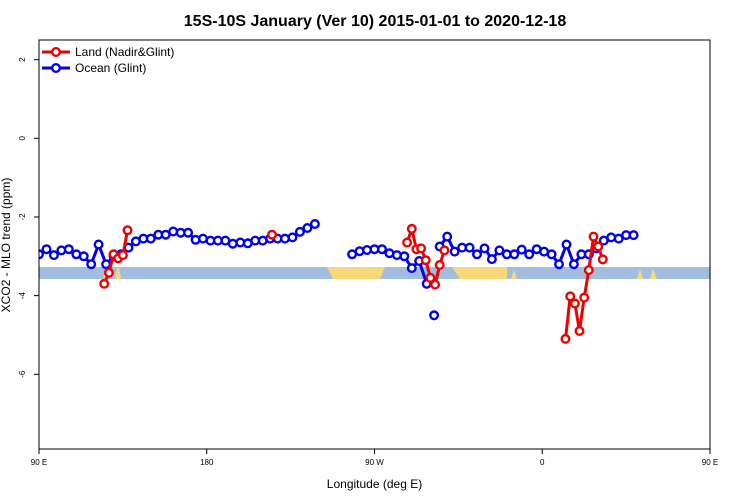  I want to click on x-tick-label: 0, so click(542, 462).